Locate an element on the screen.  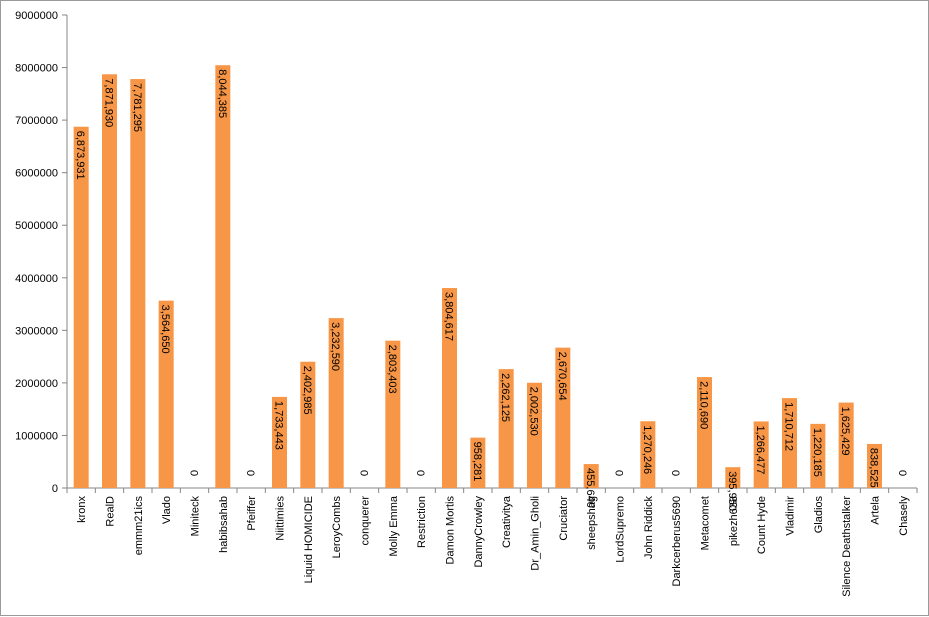
category-label: Dr_Amin_Gholi is located at coordinates (536, 533).